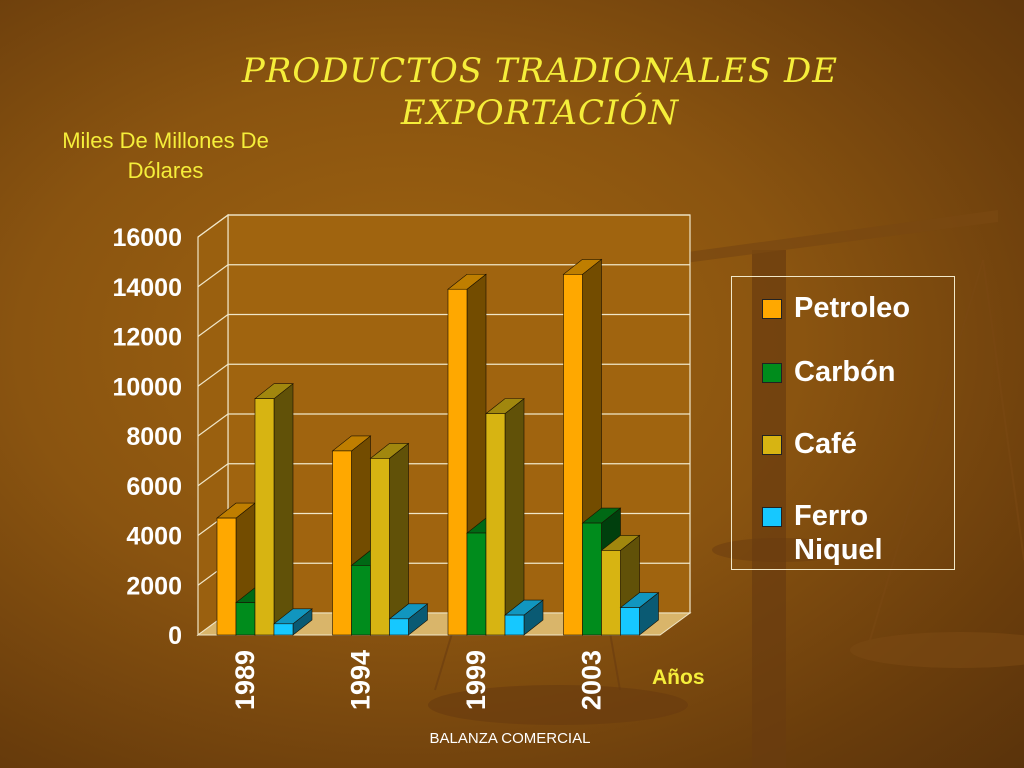  Describe the element at coordinates (772, 373) in the screenshot. I see `legend-swatch-carbon` at that location.